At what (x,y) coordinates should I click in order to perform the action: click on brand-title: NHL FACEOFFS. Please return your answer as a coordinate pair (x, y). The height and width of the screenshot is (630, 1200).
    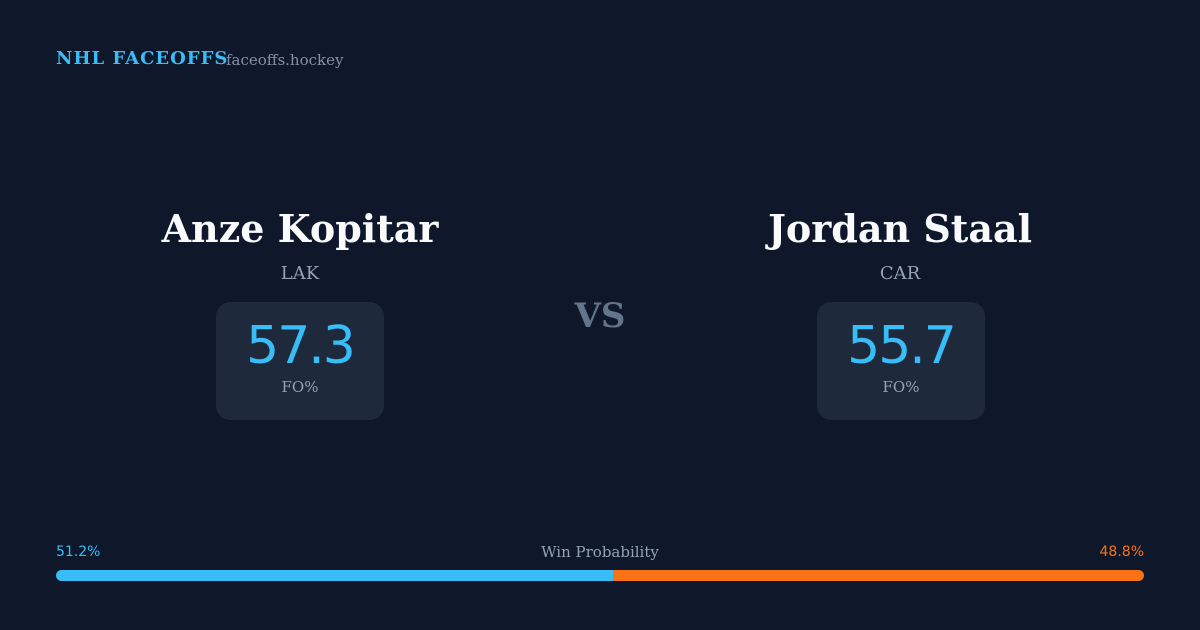
    Looking at the image, I should click on (142, 58).